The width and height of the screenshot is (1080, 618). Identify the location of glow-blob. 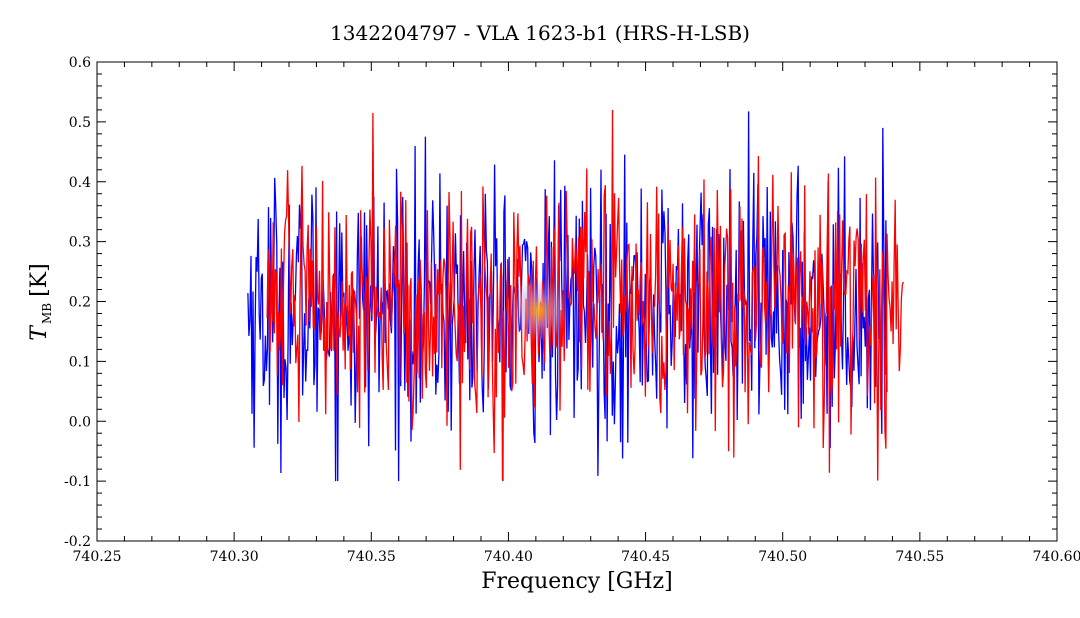
(538, 310).